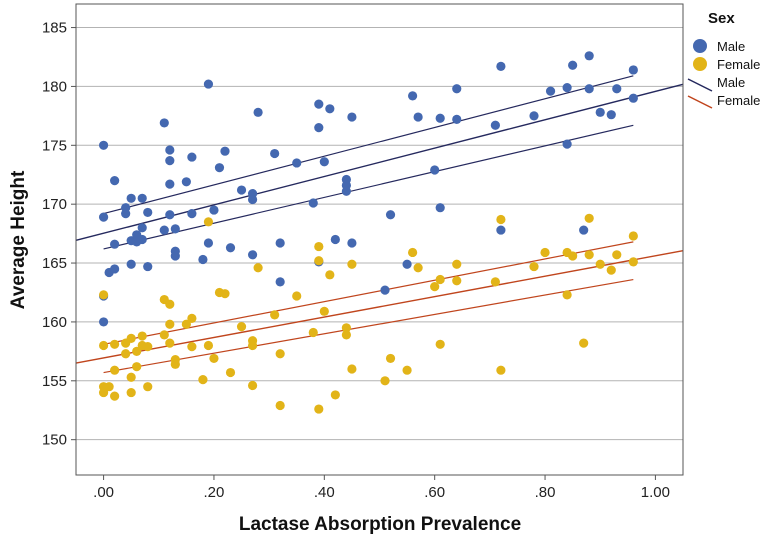 Image resolution: width=768 pixels, height=538 pixels. Describe the element at coordinates (54, 28) in the screenshot. I see `y-tick-label: 185` at that location.